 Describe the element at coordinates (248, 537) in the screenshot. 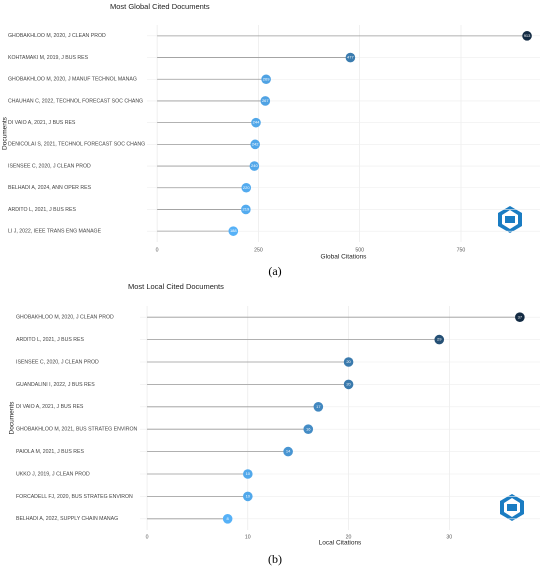

I see `x-tick-label: 10` at that location.